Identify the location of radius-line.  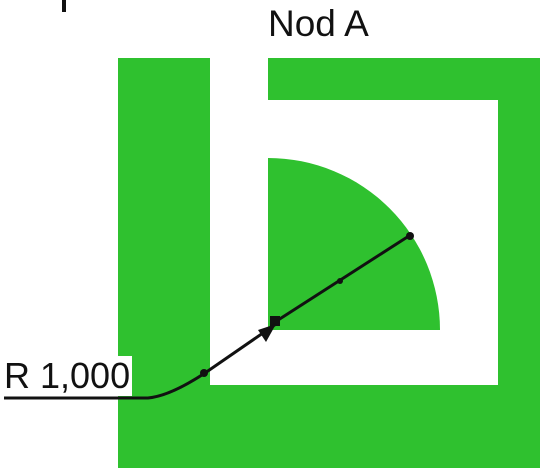
(343, 278).